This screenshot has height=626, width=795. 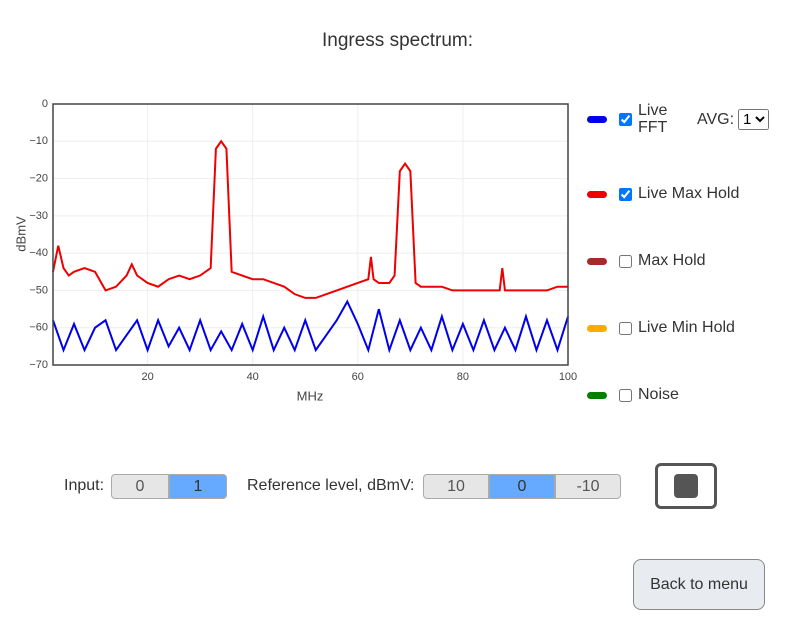 What do you see at coordinates (754, 119) in the screenshot?
I see `avg-select: 1` at bounding box center [754, 119].